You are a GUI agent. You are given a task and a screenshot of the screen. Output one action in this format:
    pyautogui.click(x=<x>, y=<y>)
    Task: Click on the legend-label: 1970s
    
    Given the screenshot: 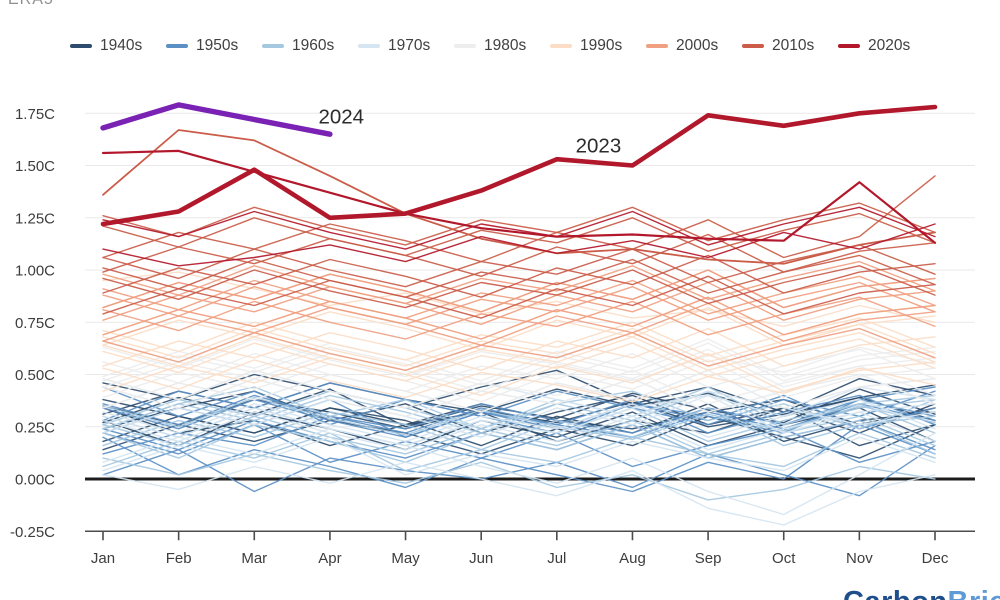 What is the action you would take?
    pyautogui.click(x=409, y=45)
    